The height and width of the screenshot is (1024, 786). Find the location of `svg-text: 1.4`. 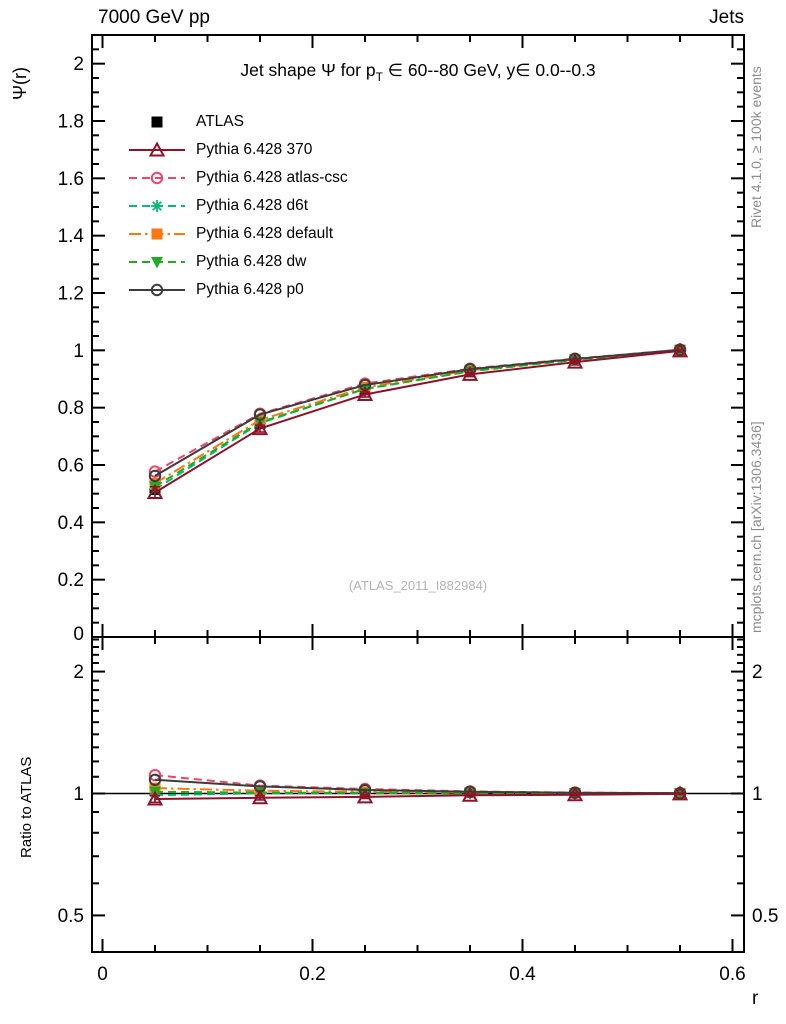

svg-text: 1.4 is located at coordinates (71, 236).